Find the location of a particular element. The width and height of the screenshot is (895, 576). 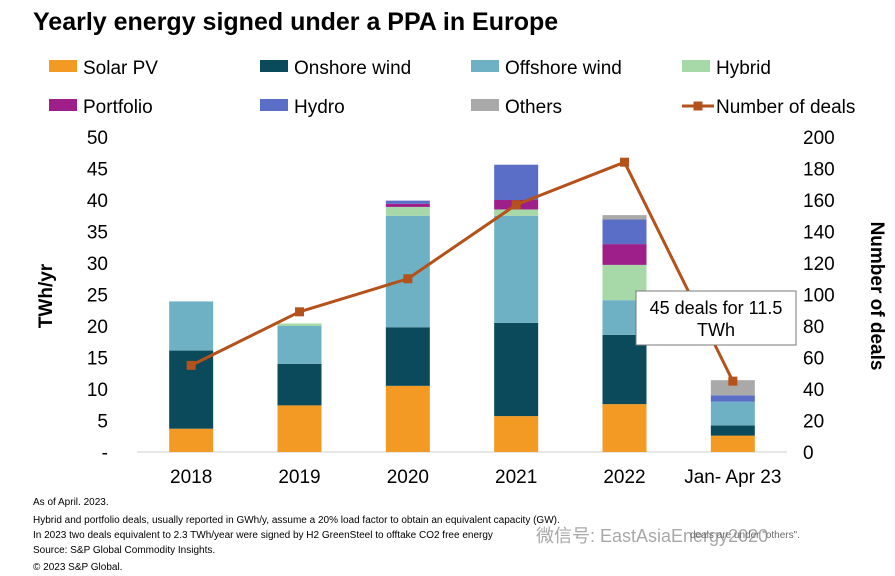

legend-label: Onshore wind is located at coordinates (352, 68).